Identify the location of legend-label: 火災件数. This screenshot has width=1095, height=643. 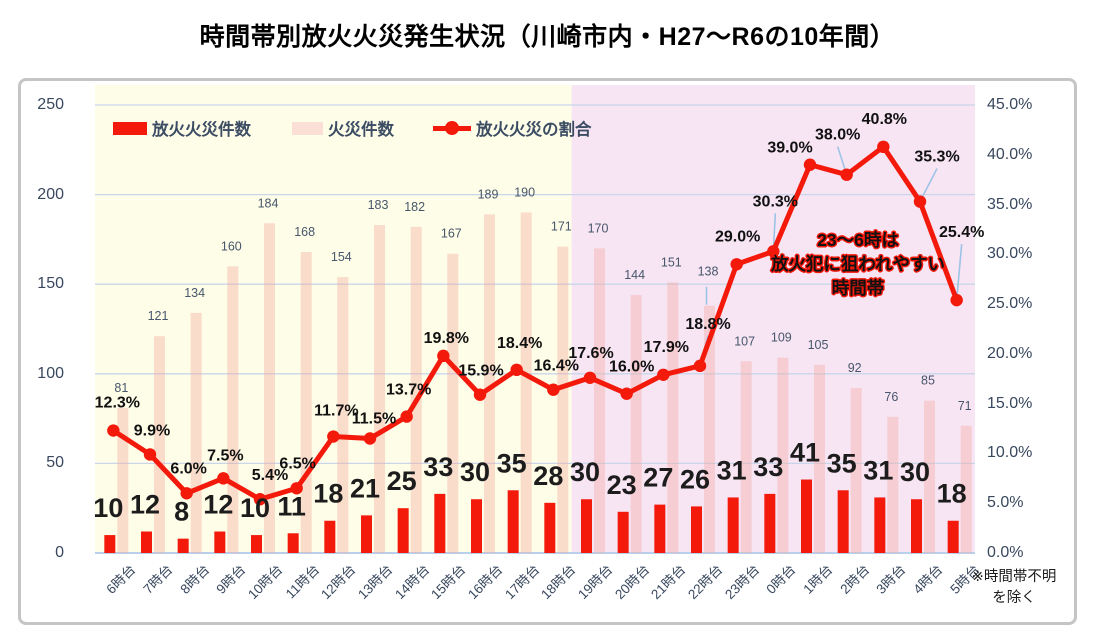
(361, 130).